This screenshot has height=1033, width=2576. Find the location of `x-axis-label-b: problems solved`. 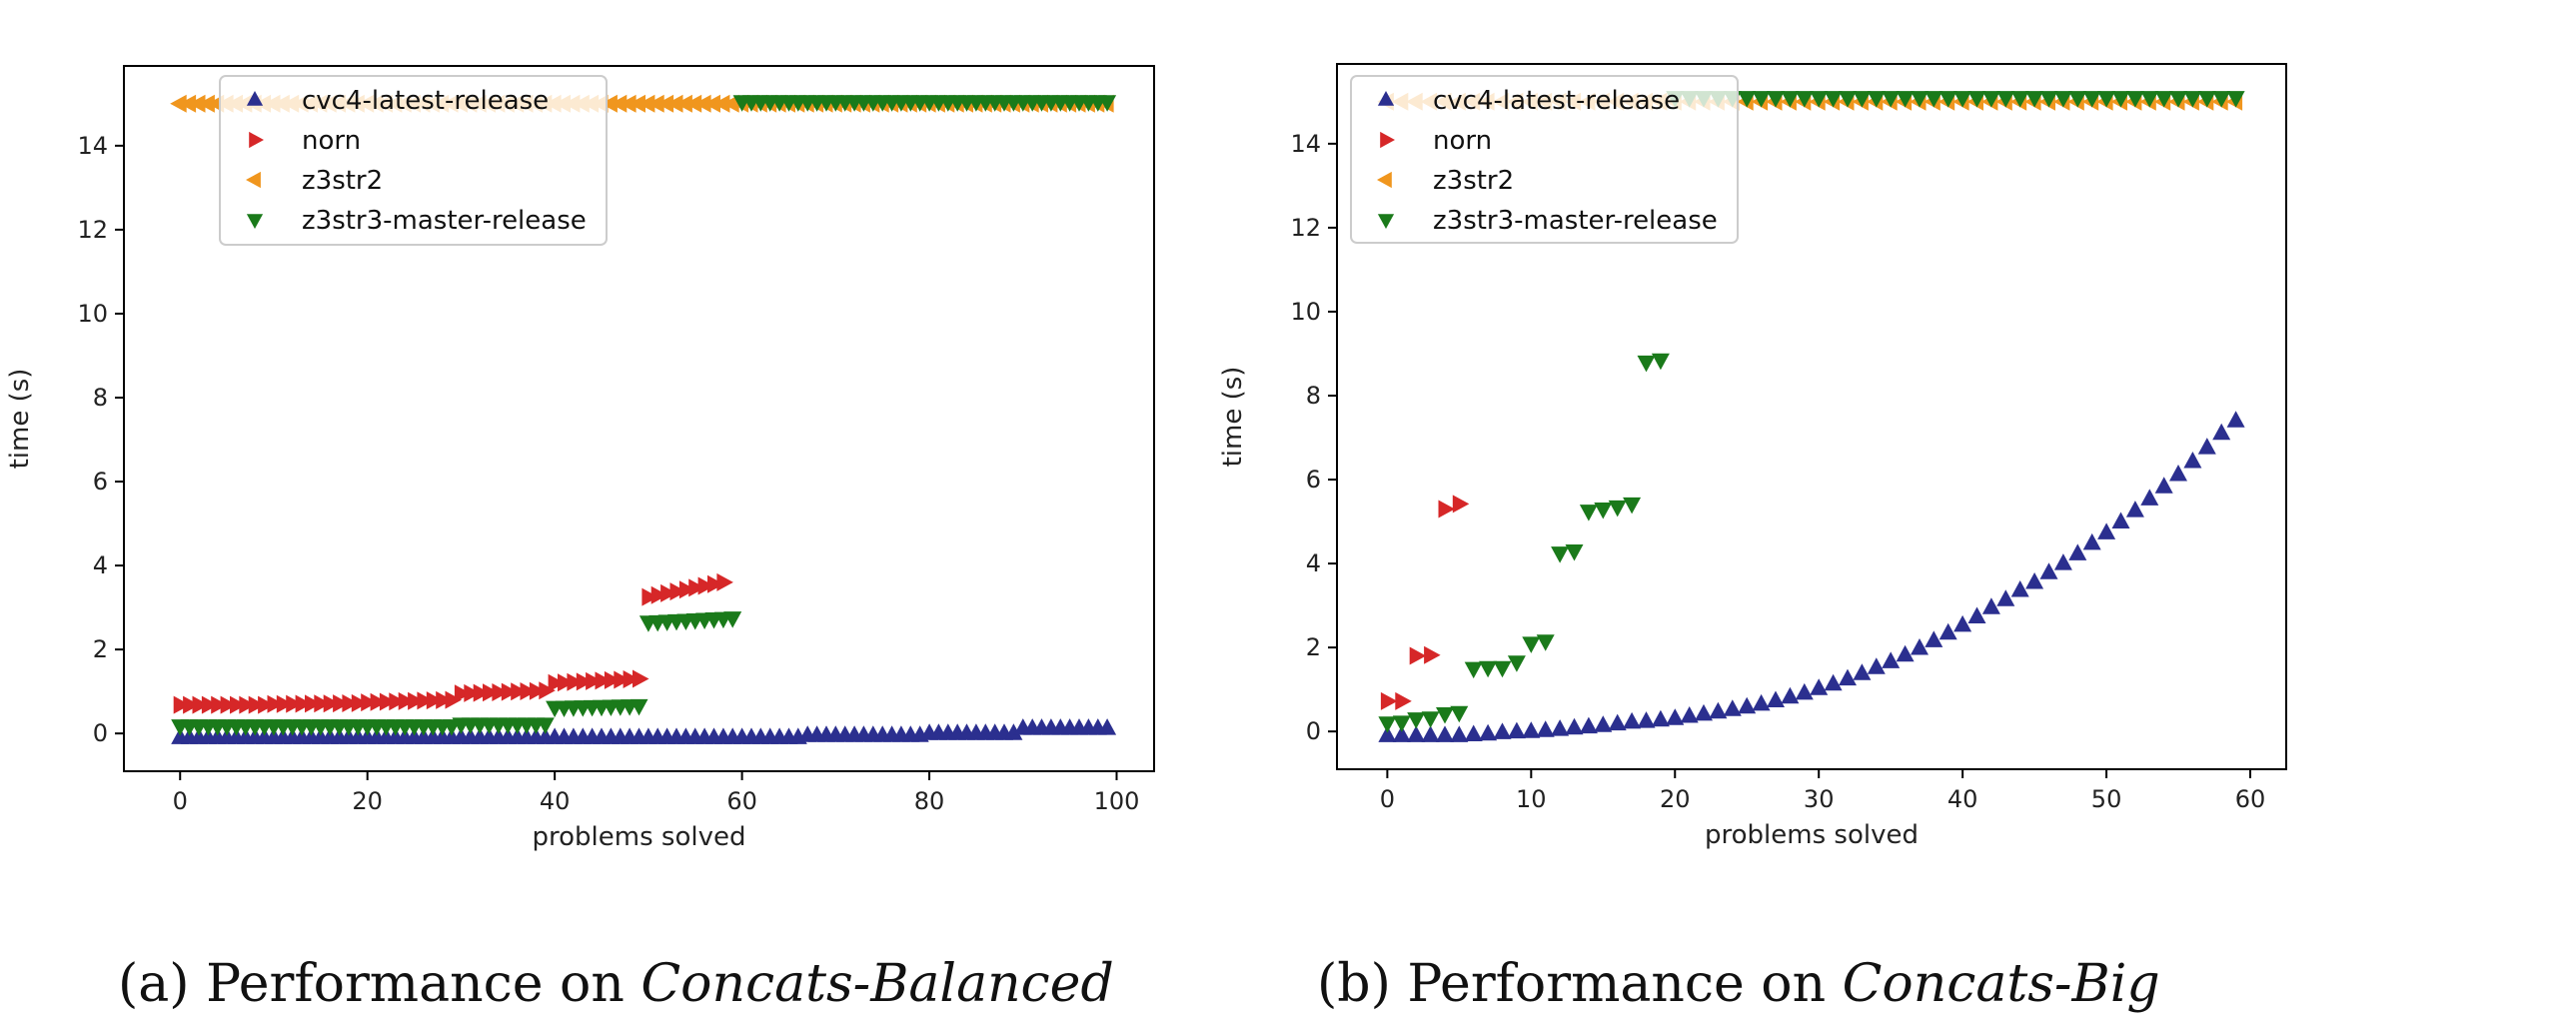

x-axis-label-b: problems solved is located at coordinates (1812, 835).